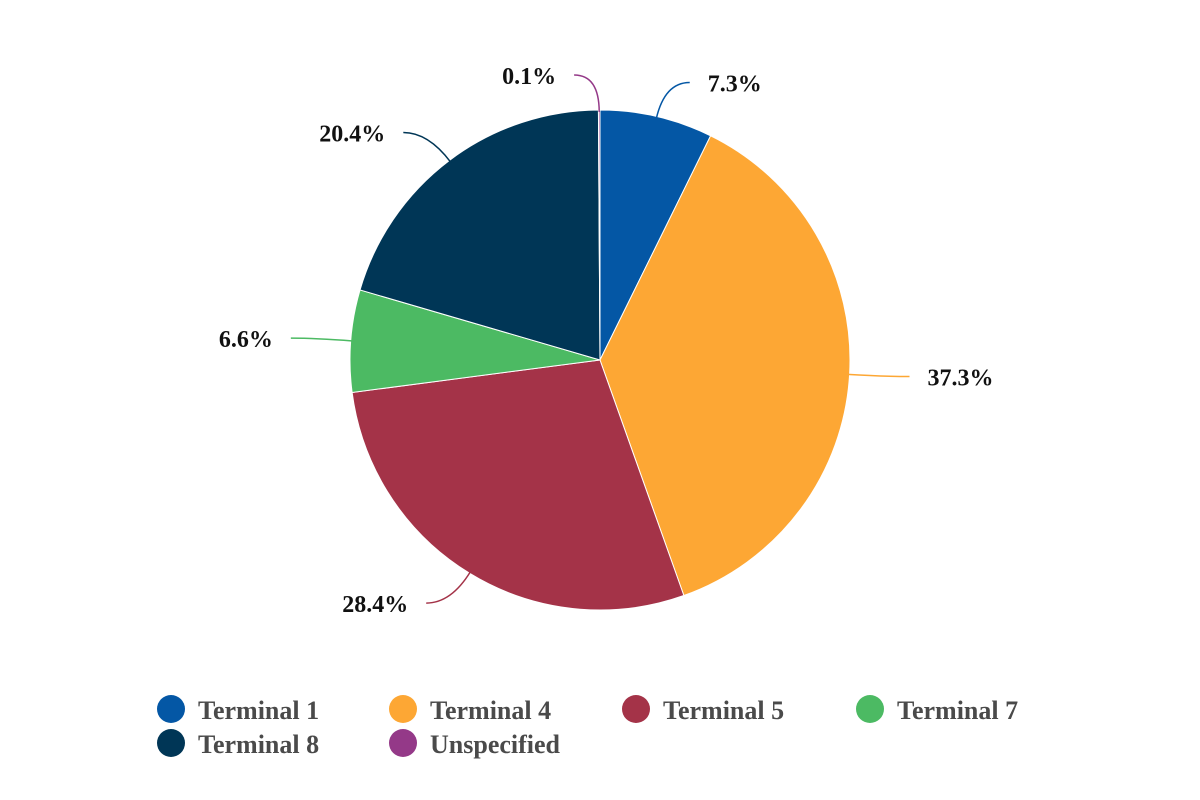  I want to click on legend-label-terminal-8: Terminal 8, so click(258, 744).